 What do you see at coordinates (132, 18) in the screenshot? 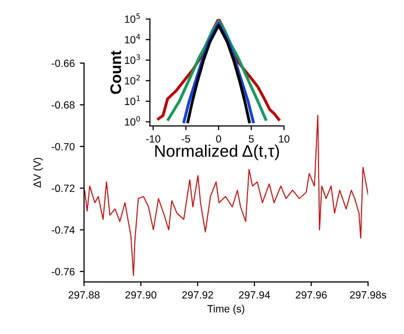
I see `y-tick-label: 10$^{5}$` at bounding box center [132, 18].